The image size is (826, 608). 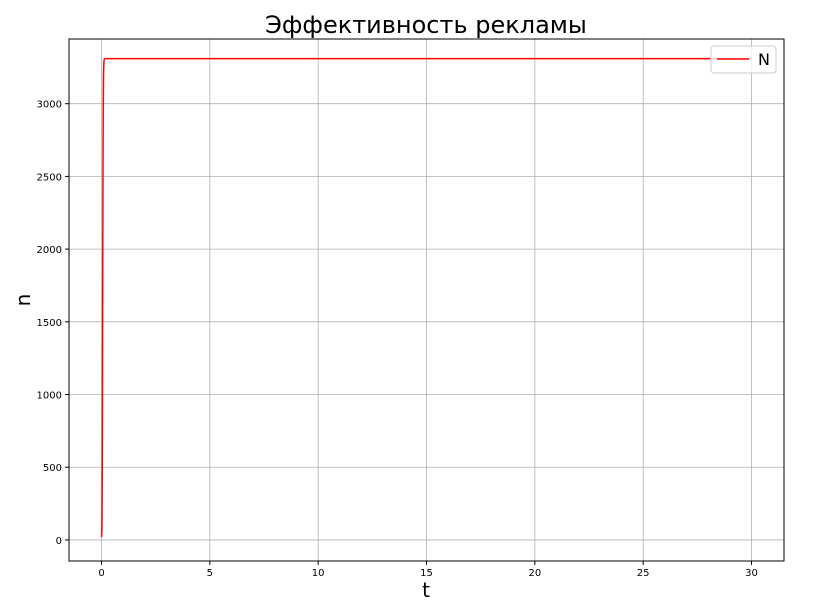 What do you see at coordinates (49, 396) in the screenshot?
I see `y-tick-label: 1000` at bounding box center [49, 396].